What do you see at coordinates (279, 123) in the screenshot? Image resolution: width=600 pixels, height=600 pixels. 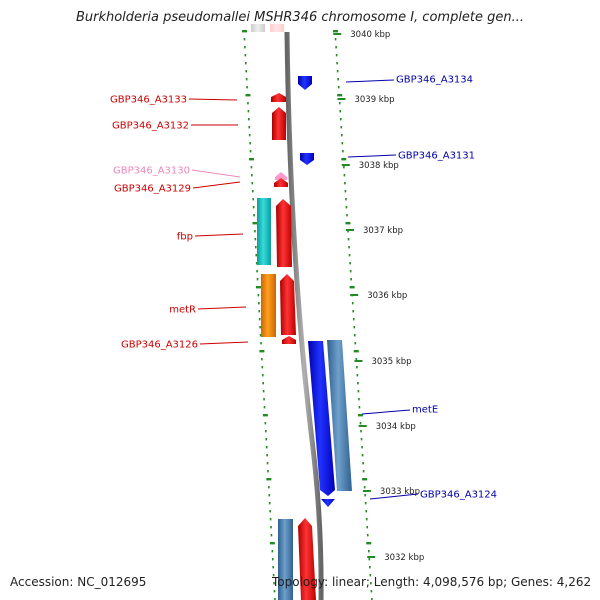 I see `gene-GBP346_A3132` at bounding box center [279, 123].